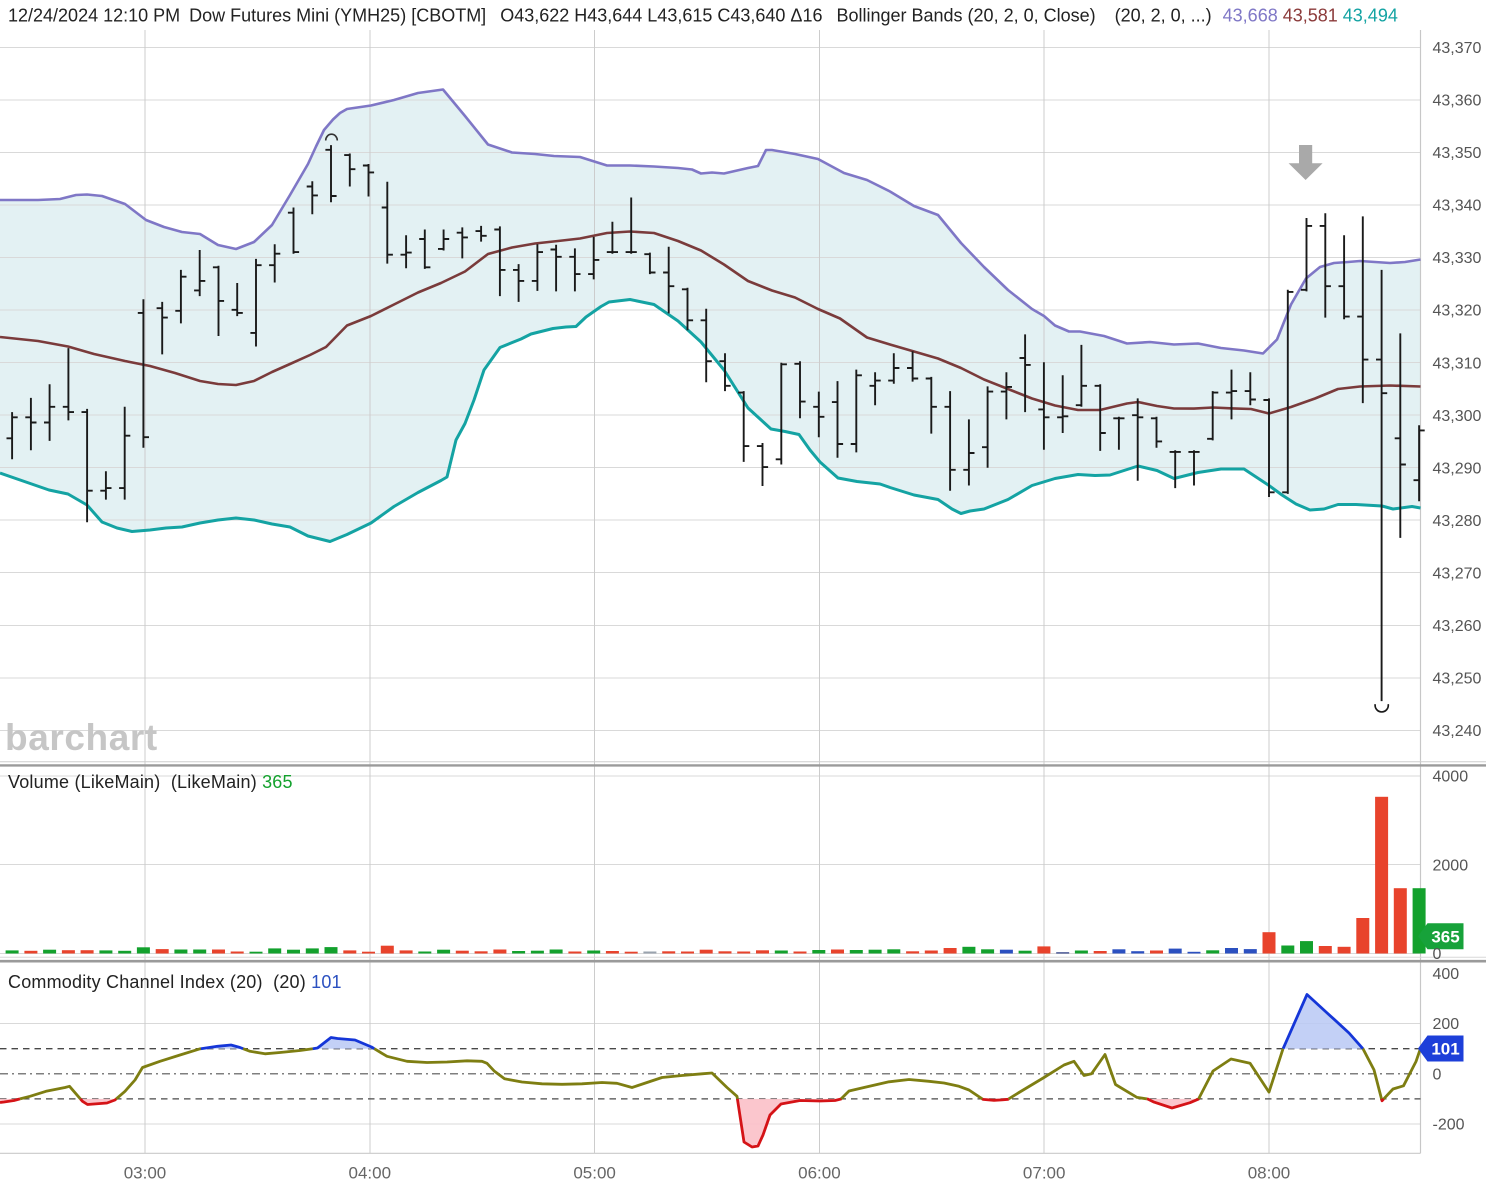  Describe the element at coordinates (1451, 865) in the screenshot. I see `svg-text: 2000` at that location.